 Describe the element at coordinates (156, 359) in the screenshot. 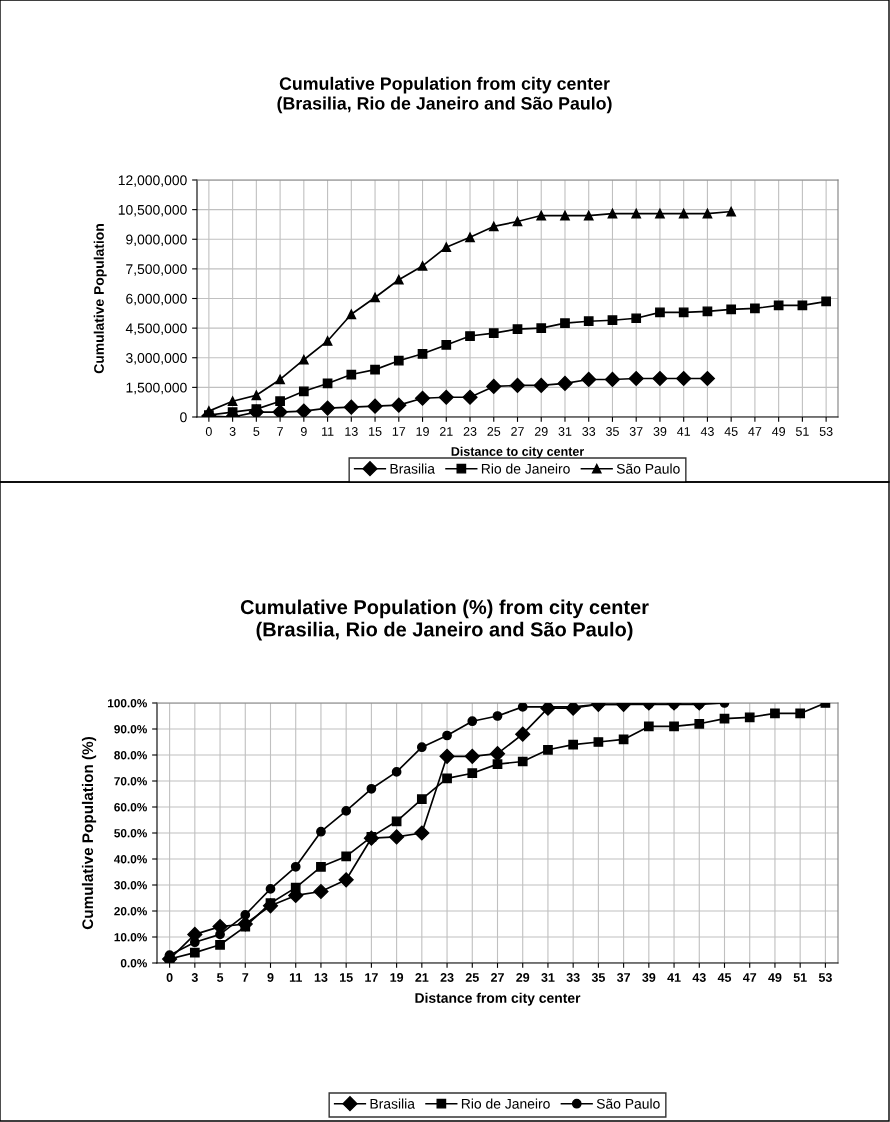

I see `y-tick-label: 3,000,000` at that location.